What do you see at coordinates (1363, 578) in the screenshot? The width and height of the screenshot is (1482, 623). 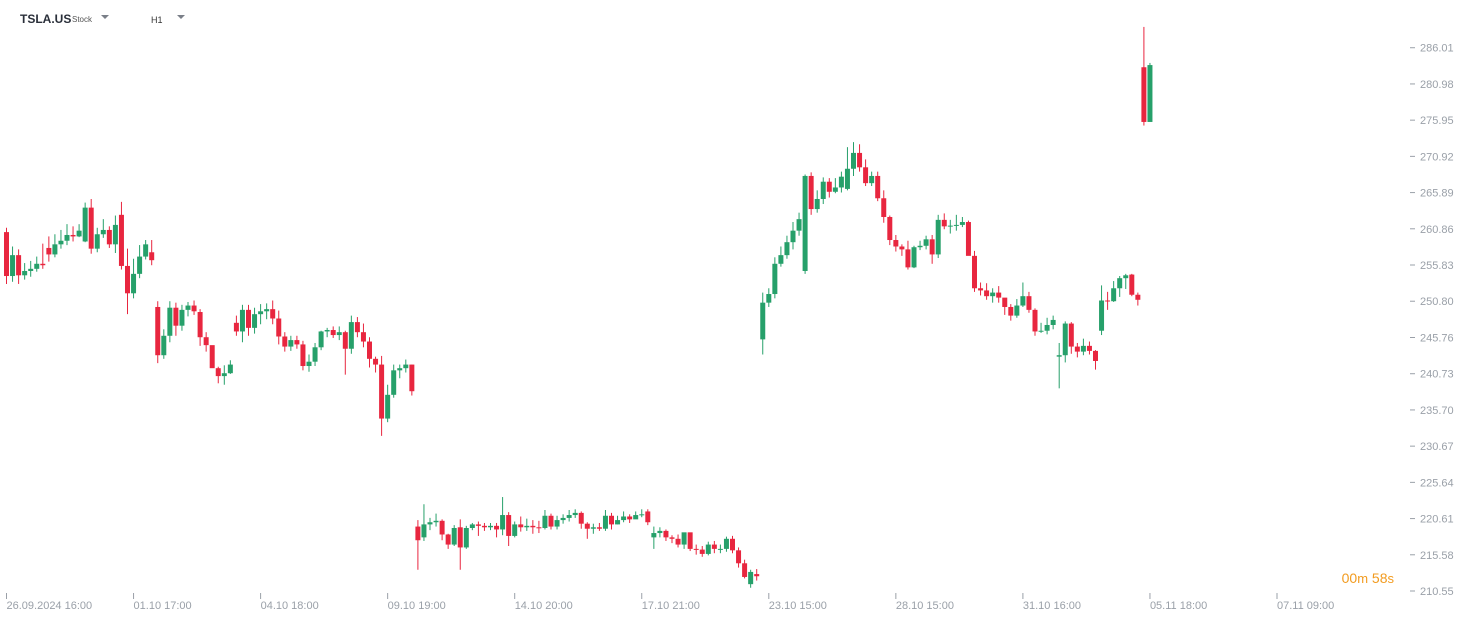 I see `countdown-minutes-unit: m` at bounding box center [1363, 578].